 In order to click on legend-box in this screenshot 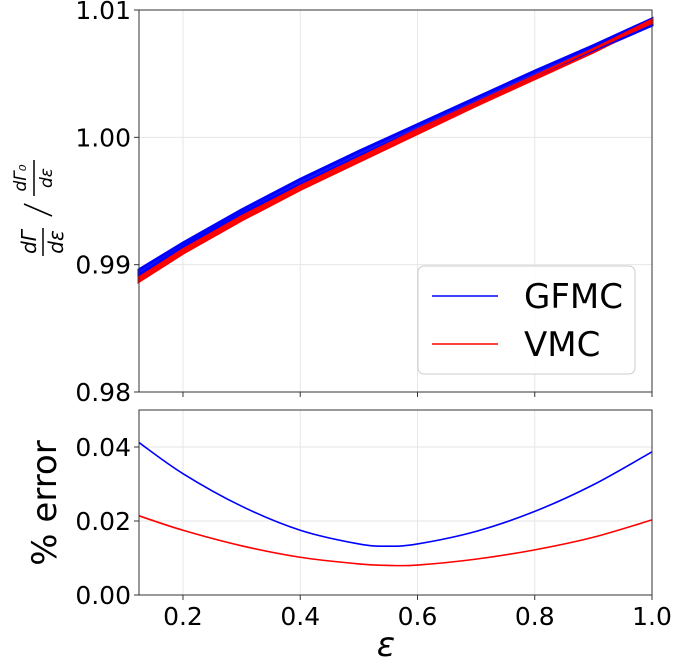, I will do `click(526, 320)`.